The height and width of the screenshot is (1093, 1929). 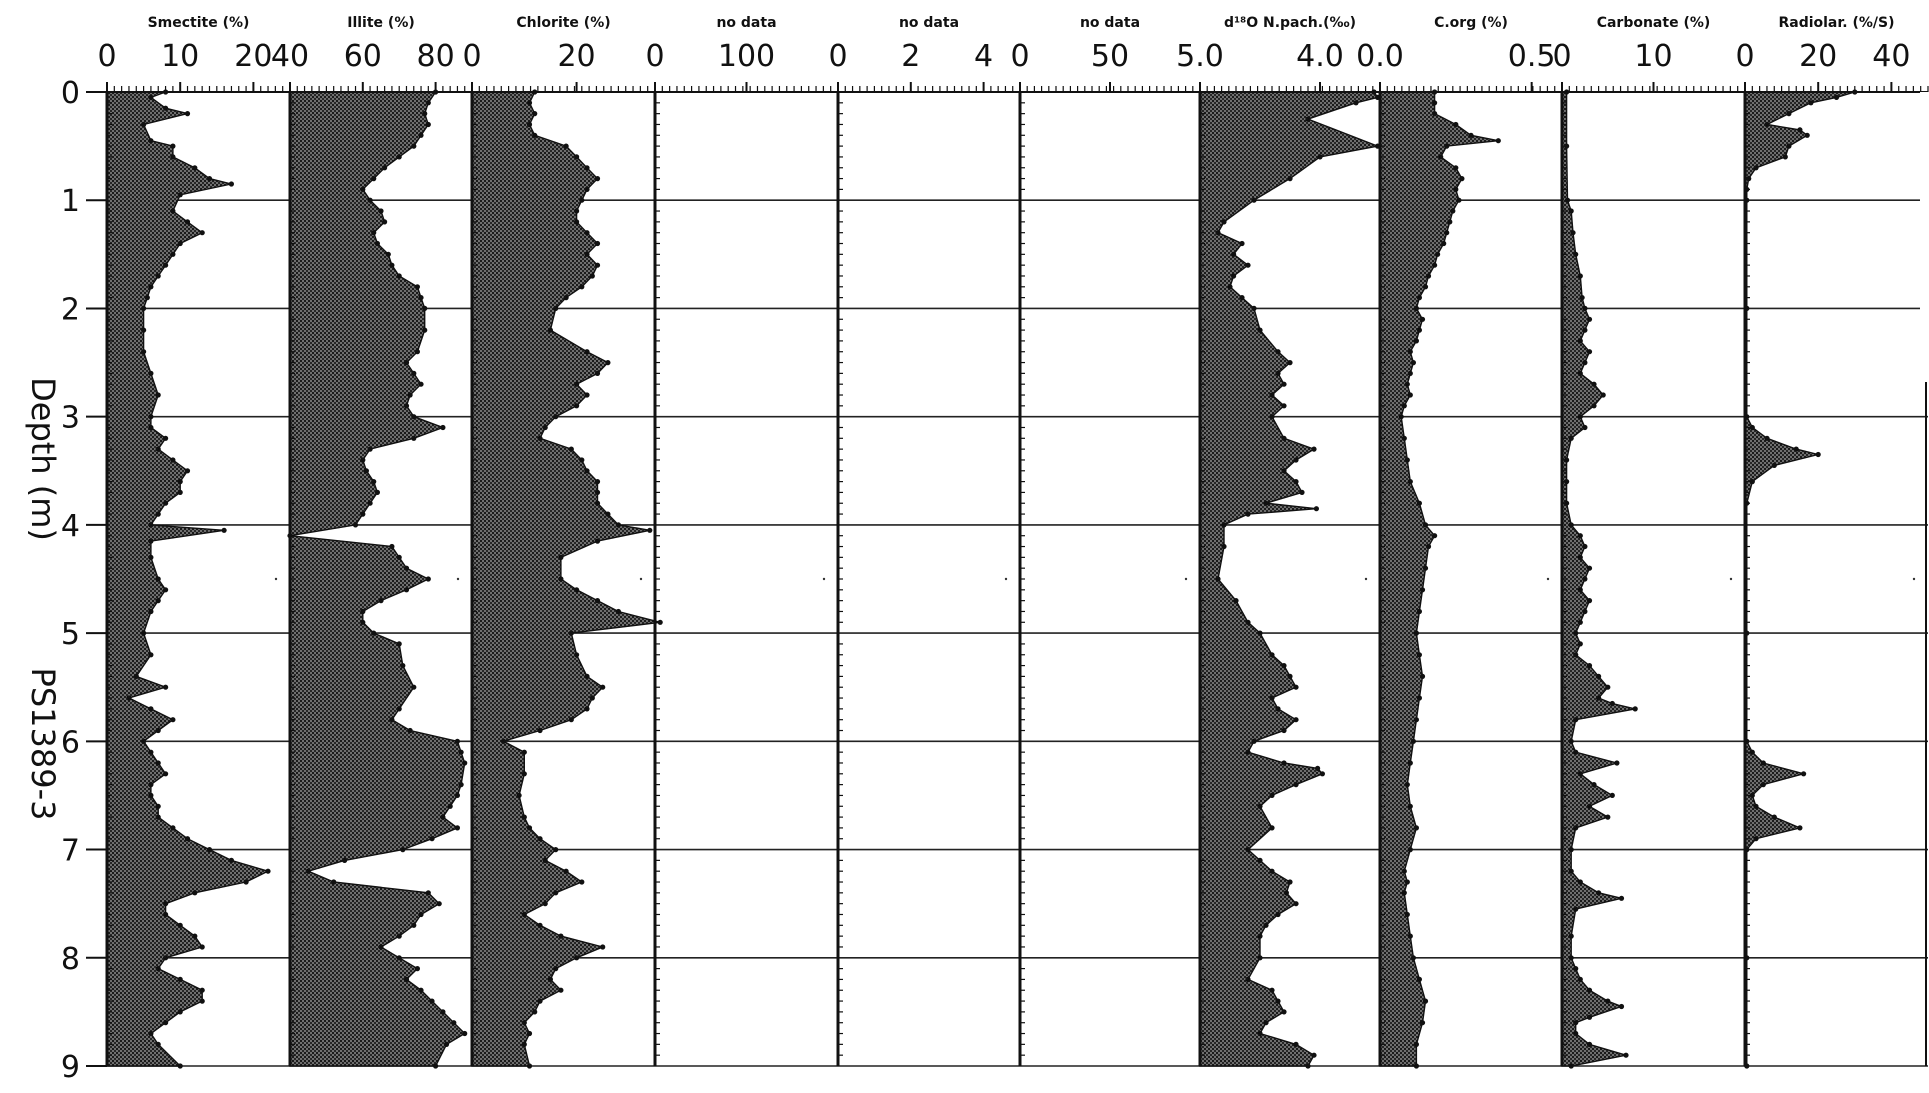 I want to click on y-tick-label: 2, so click(x=70, y=309).